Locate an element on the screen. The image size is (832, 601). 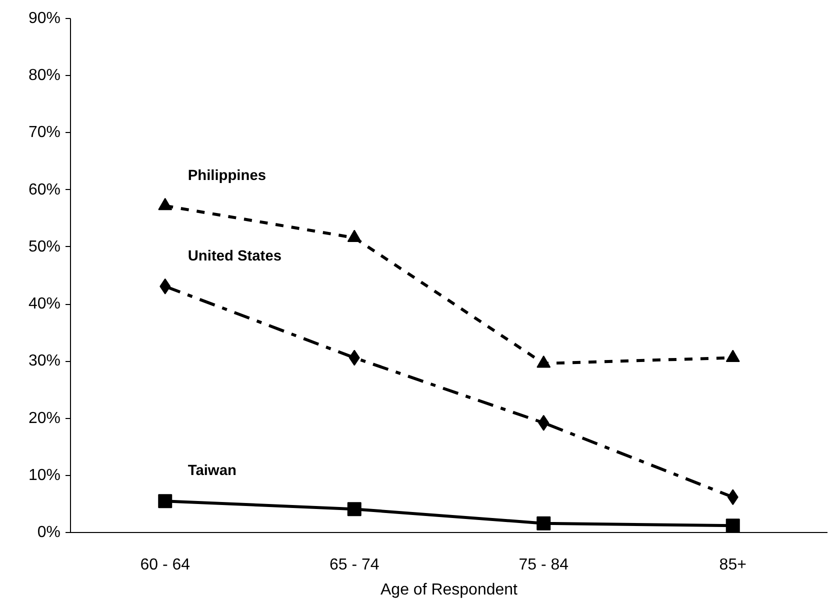
y-tick-label: 90% is located at coordinates (44, 18).